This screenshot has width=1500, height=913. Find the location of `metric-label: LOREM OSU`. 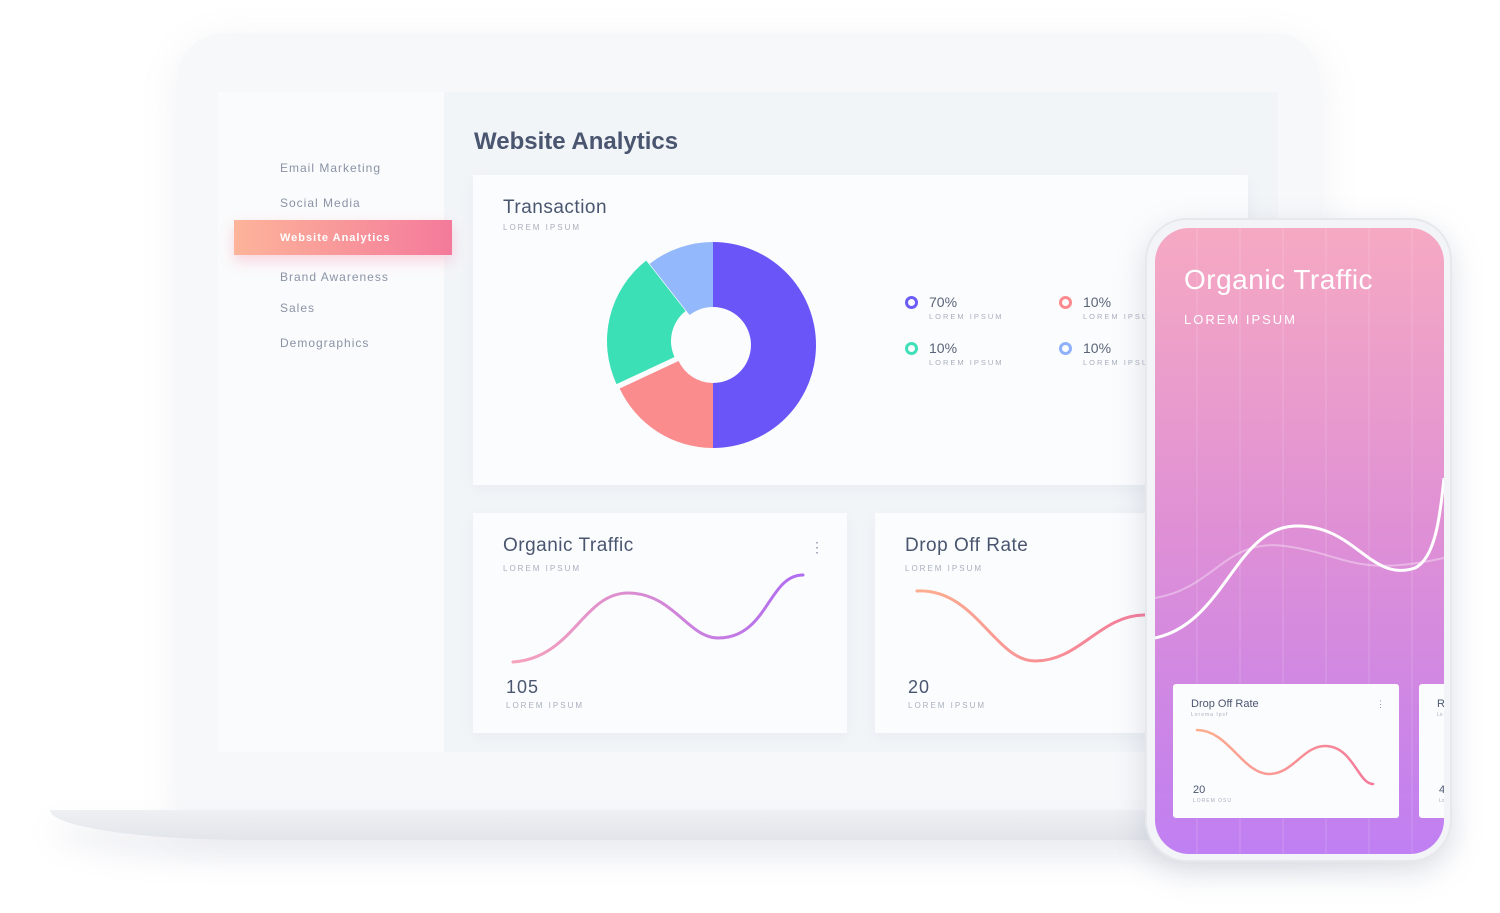

metric-label: LOREM OSU is located at coordinates (1213, 801).